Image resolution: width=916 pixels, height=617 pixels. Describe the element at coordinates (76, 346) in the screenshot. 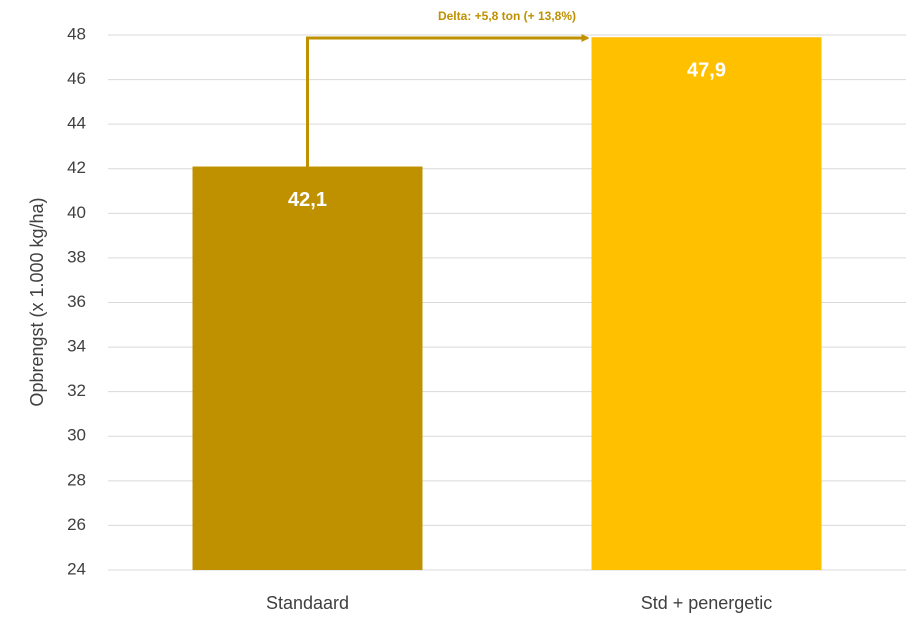

I see `y-tick-label: 34` at that location.